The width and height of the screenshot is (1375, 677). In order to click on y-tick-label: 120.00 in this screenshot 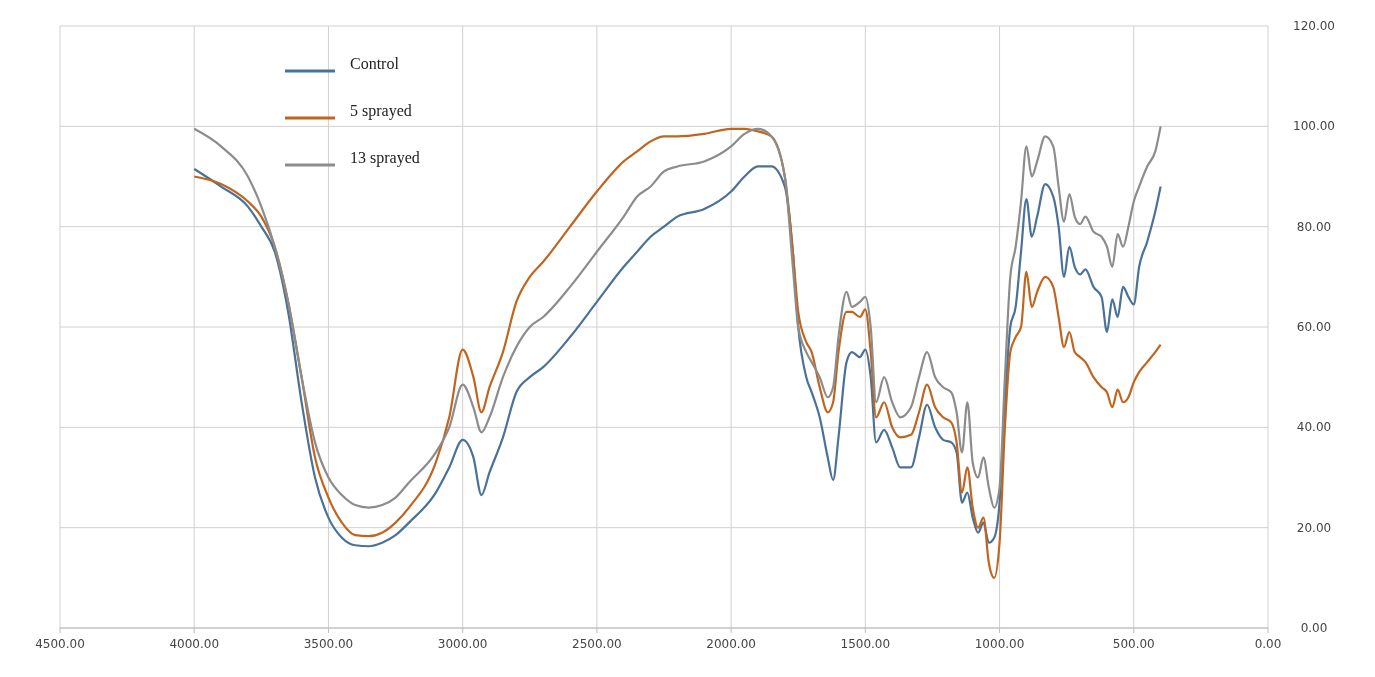, I will do `click(1314, 26)`.